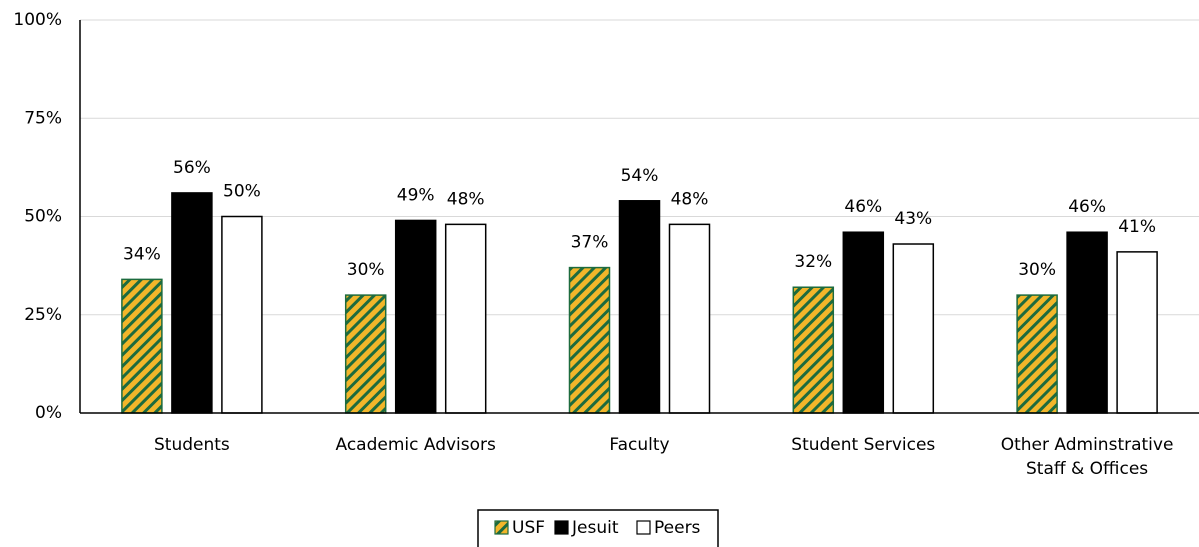 The image size is (1199, 547). I want to click on y-tick-label: 50%, so click(43, 217).